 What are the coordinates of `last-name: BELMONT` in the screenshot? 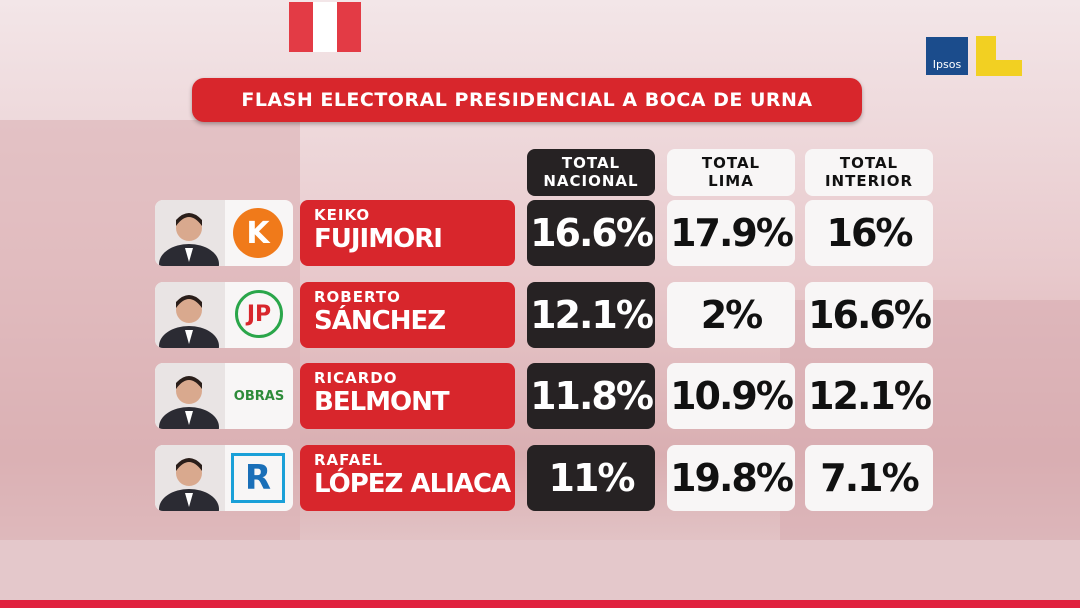 It's located at (382, 402).